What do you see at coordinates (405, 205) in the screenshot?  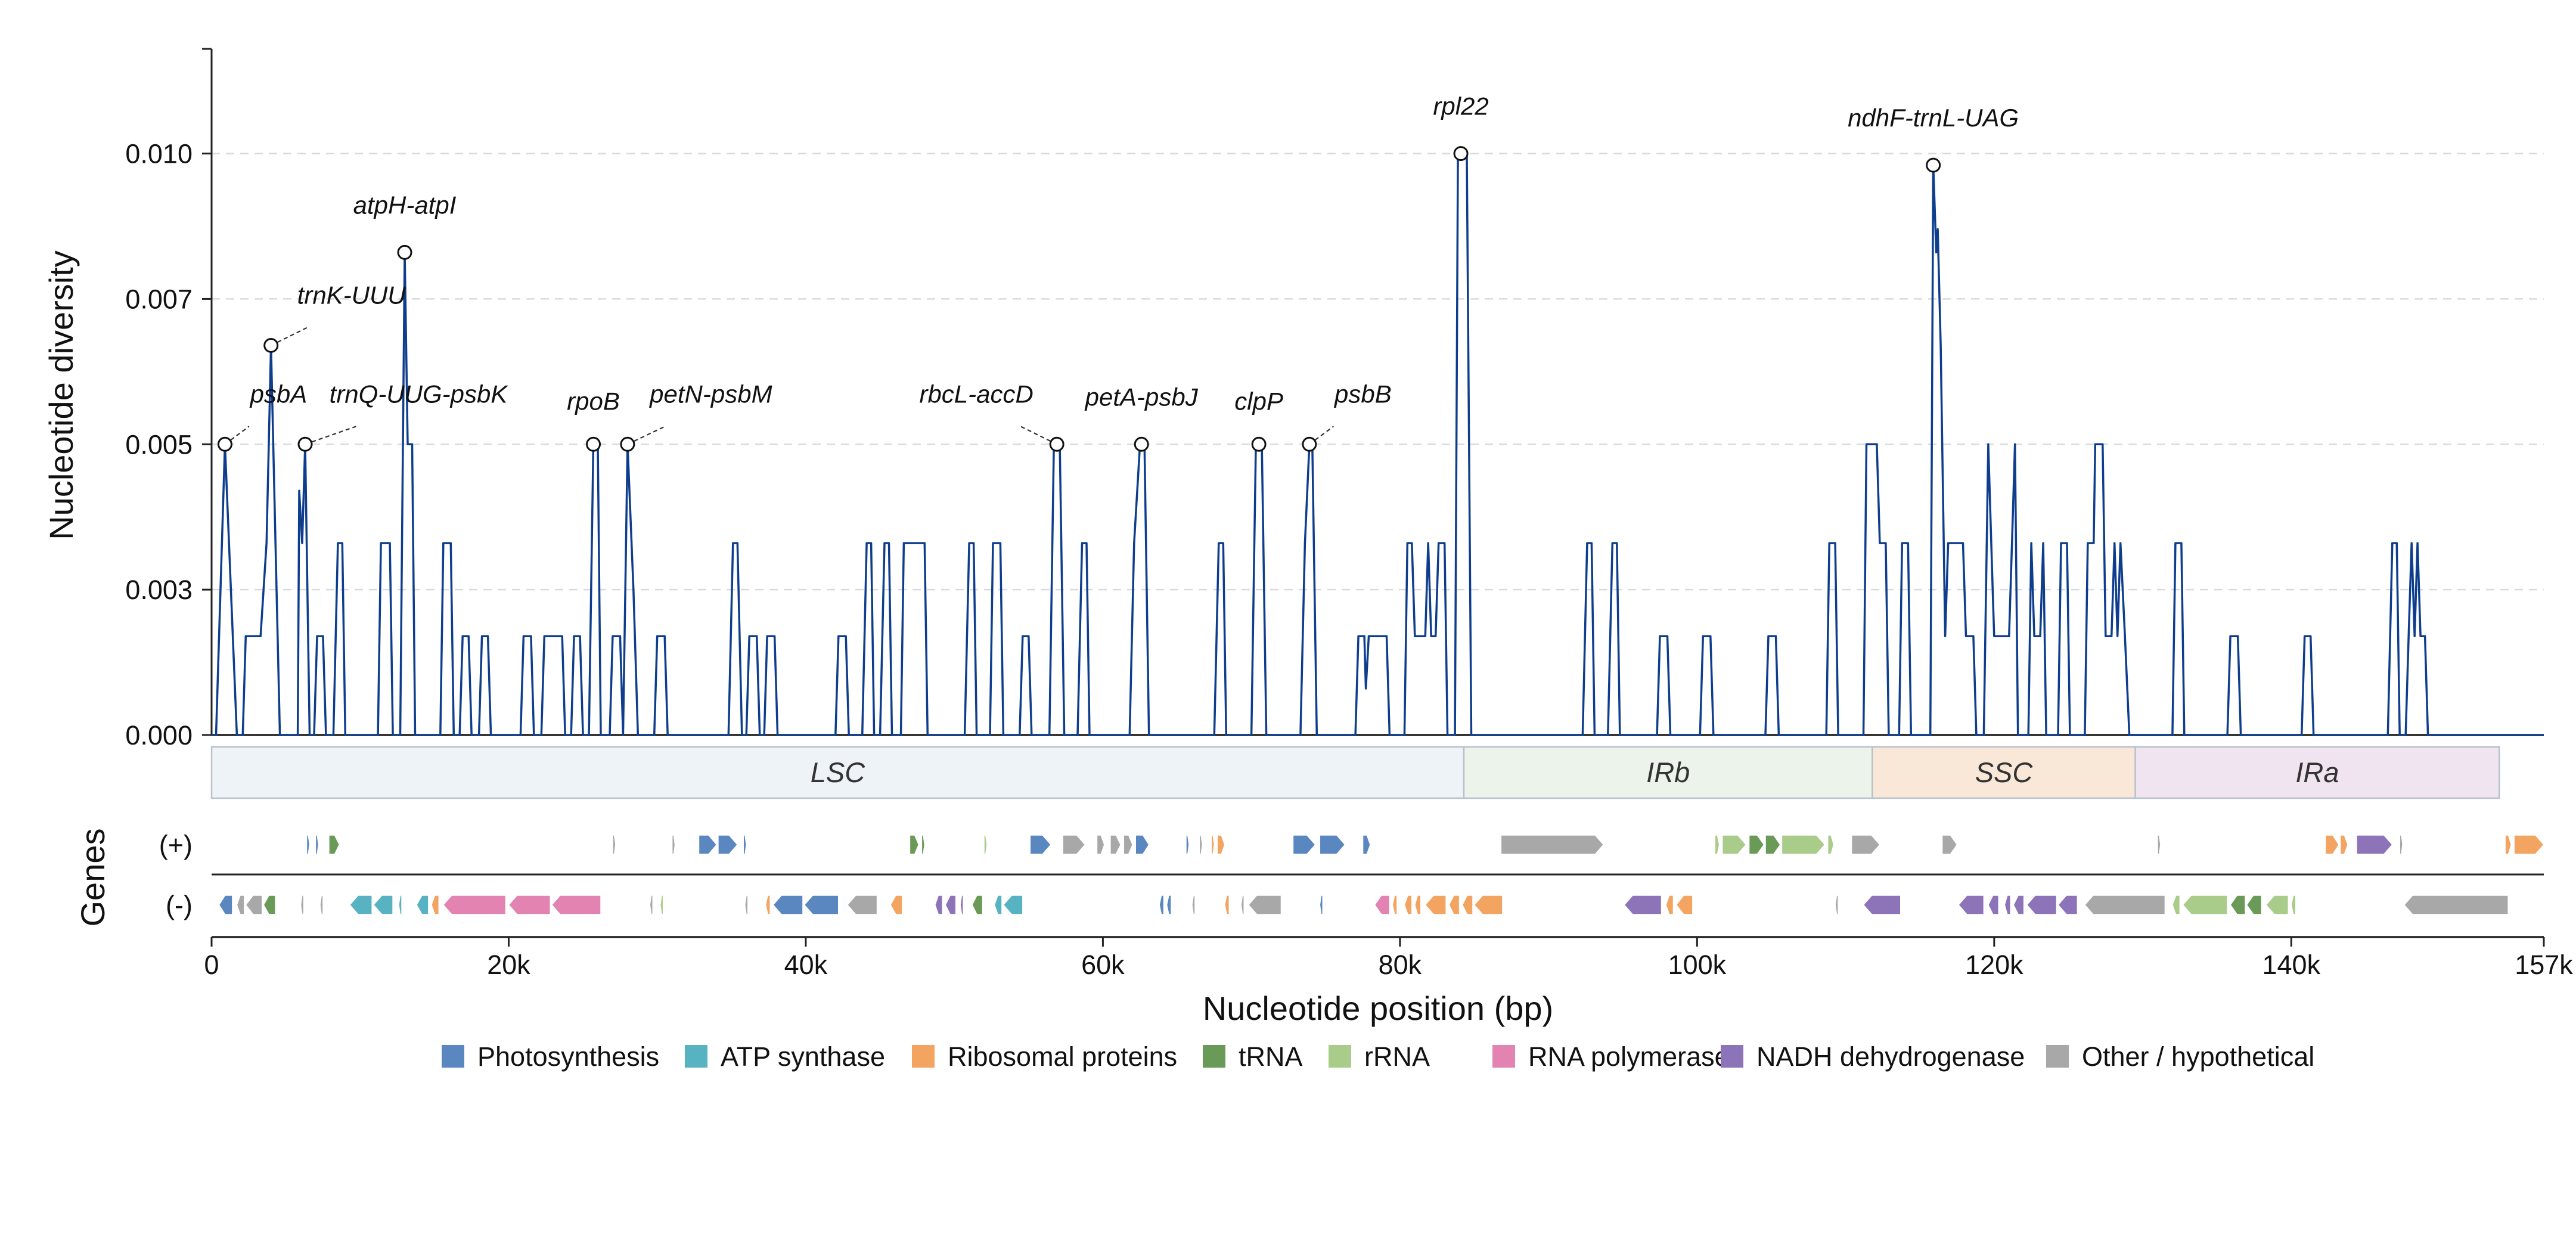 I see `peak-label: atpH-atpI` at bounding box center [405, 205].